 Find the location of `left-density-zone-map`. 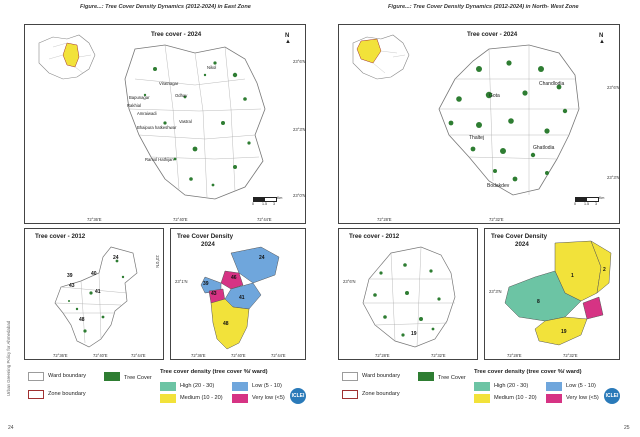

left-density-zone-map is located at coordinates (240, 298).